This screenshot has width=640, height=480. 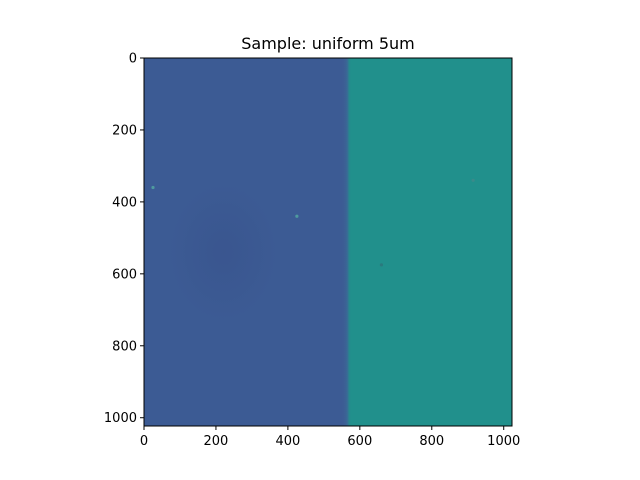 I want to click on y-tick-label: 600, so click(x=124, y=274).